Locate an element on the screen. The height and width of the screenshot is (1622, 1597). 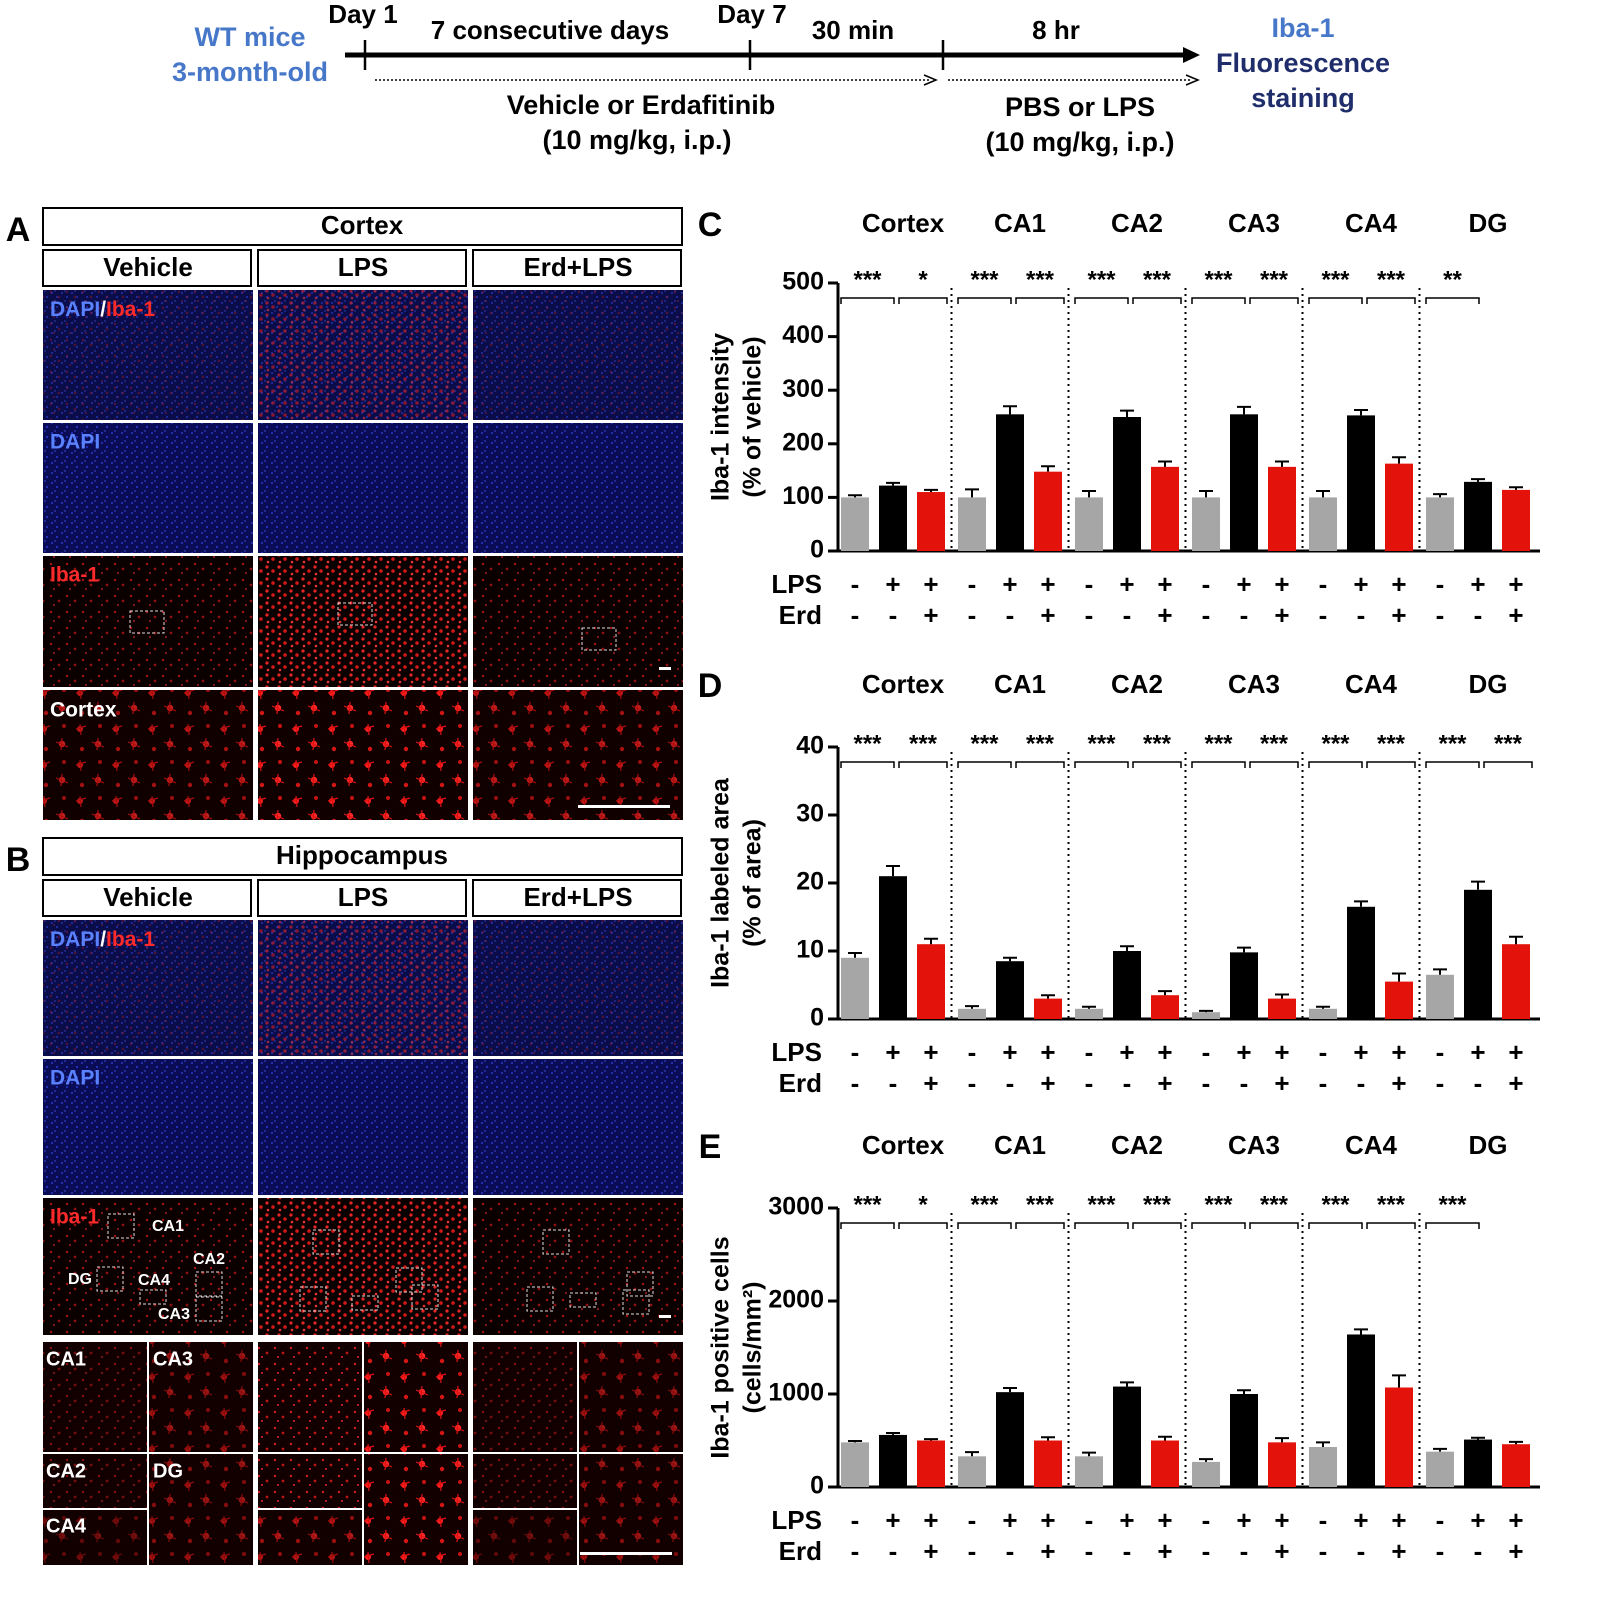
panel-letter: A is located at coordinates (18, 230).